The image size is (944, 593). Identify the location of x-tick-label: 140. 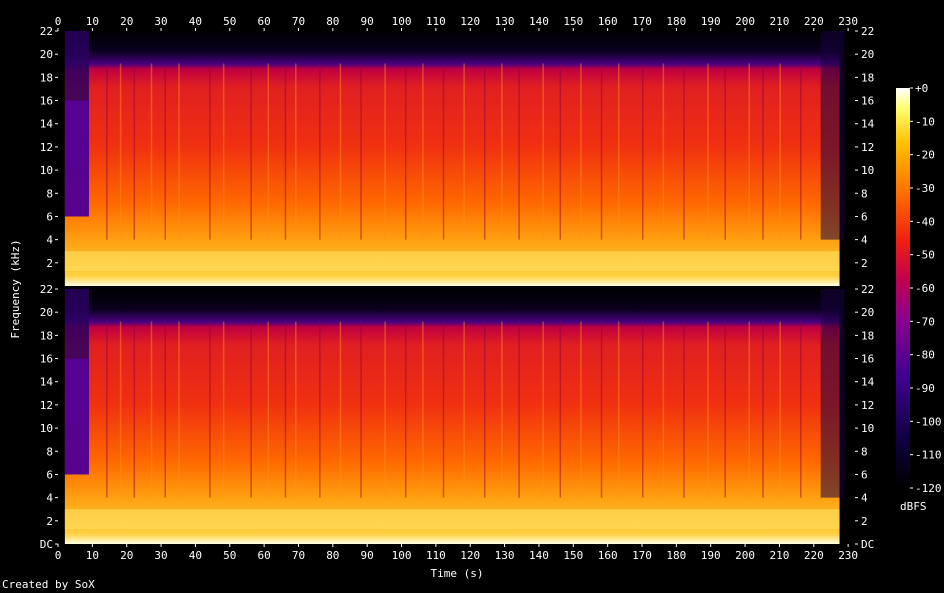
(539, 555).